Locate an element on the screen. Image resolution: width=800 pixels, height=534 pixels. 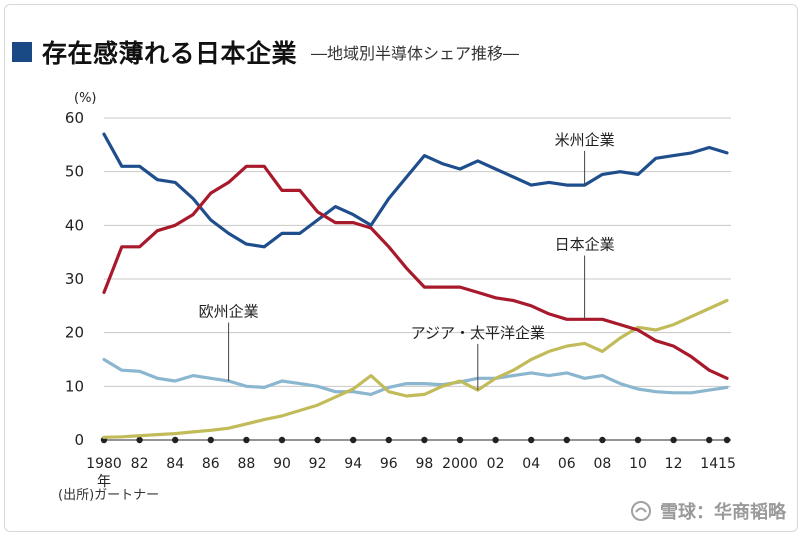
x-tick-label: 08 is located at coordinates (602, 464).